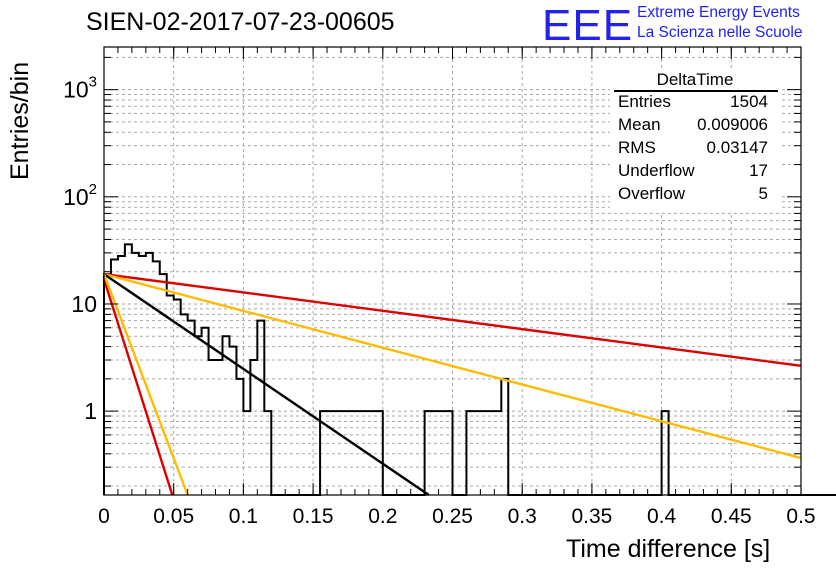 The image size is (836, 572). Describe the element at coordinates (240, 22) in the screenshot. I see `chart-title: SIEN-02-2017-07-23-00605` at that location.